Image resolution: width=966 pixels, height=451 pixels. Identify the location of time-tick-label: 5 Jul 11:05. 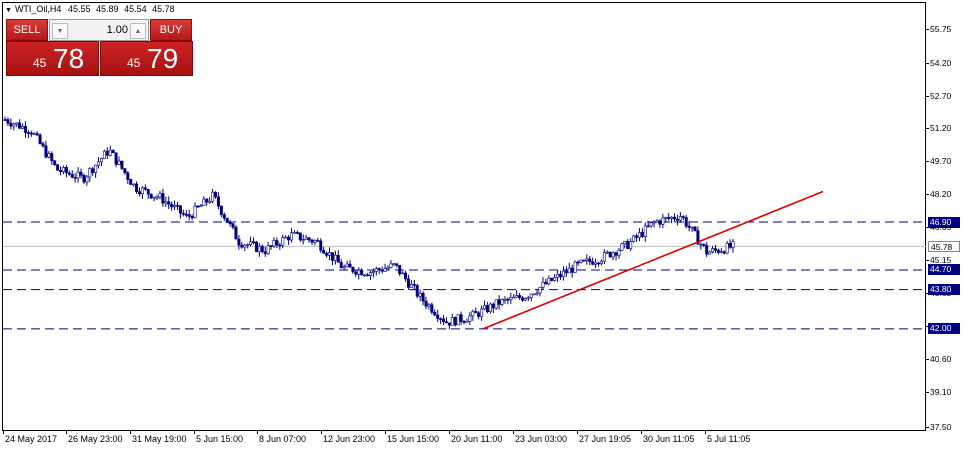
(729, 439).